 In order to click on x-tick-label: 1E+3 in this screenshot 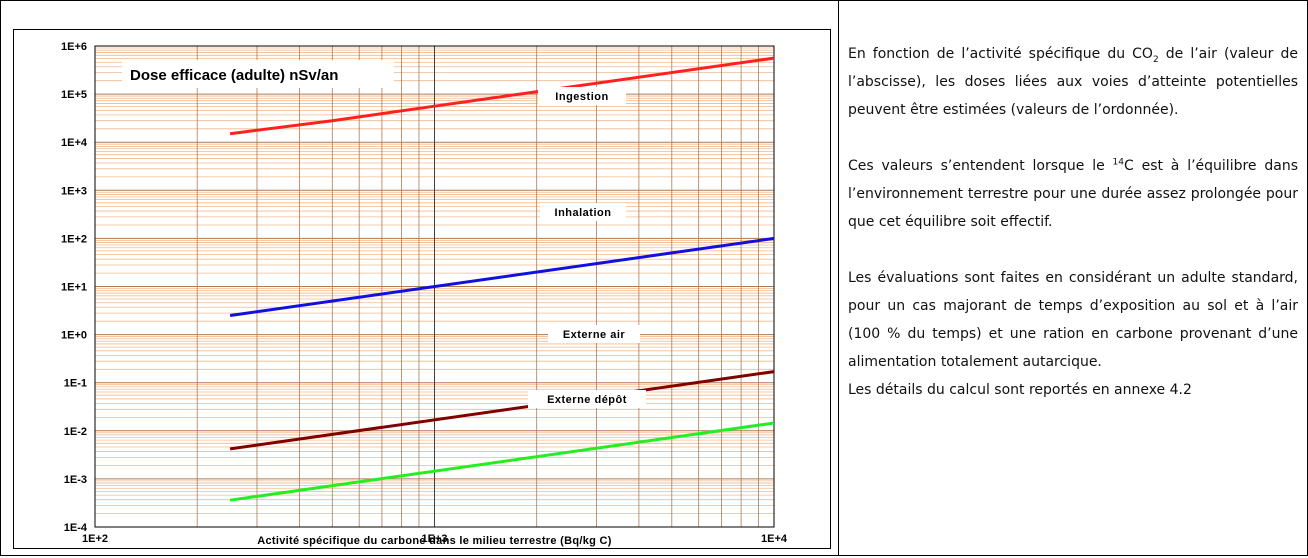, I will do `click(435, 539)`.